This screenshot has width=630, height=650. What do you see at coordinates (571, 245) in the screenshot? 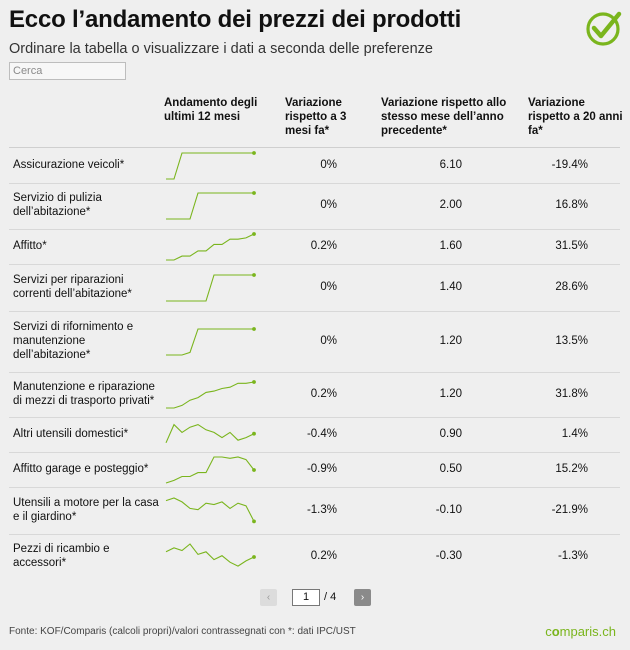
I see `change-20-years: 31.5%` at bounding box center [571, 245].